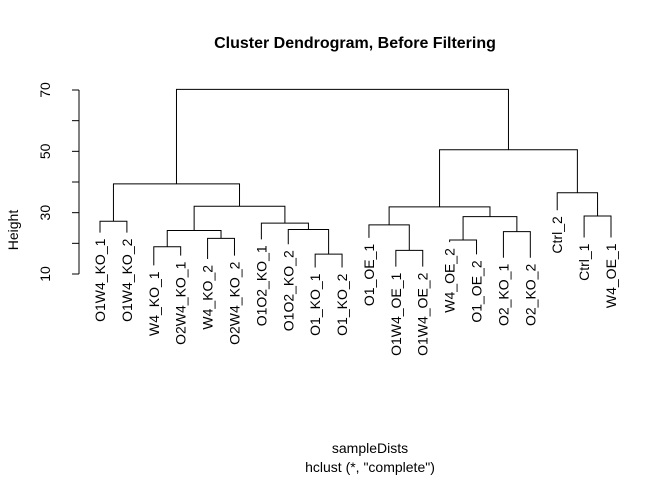 This screenshot has height=480, width=672. I want to click on y-axis: 10 30 50 70, so click(58, 182).